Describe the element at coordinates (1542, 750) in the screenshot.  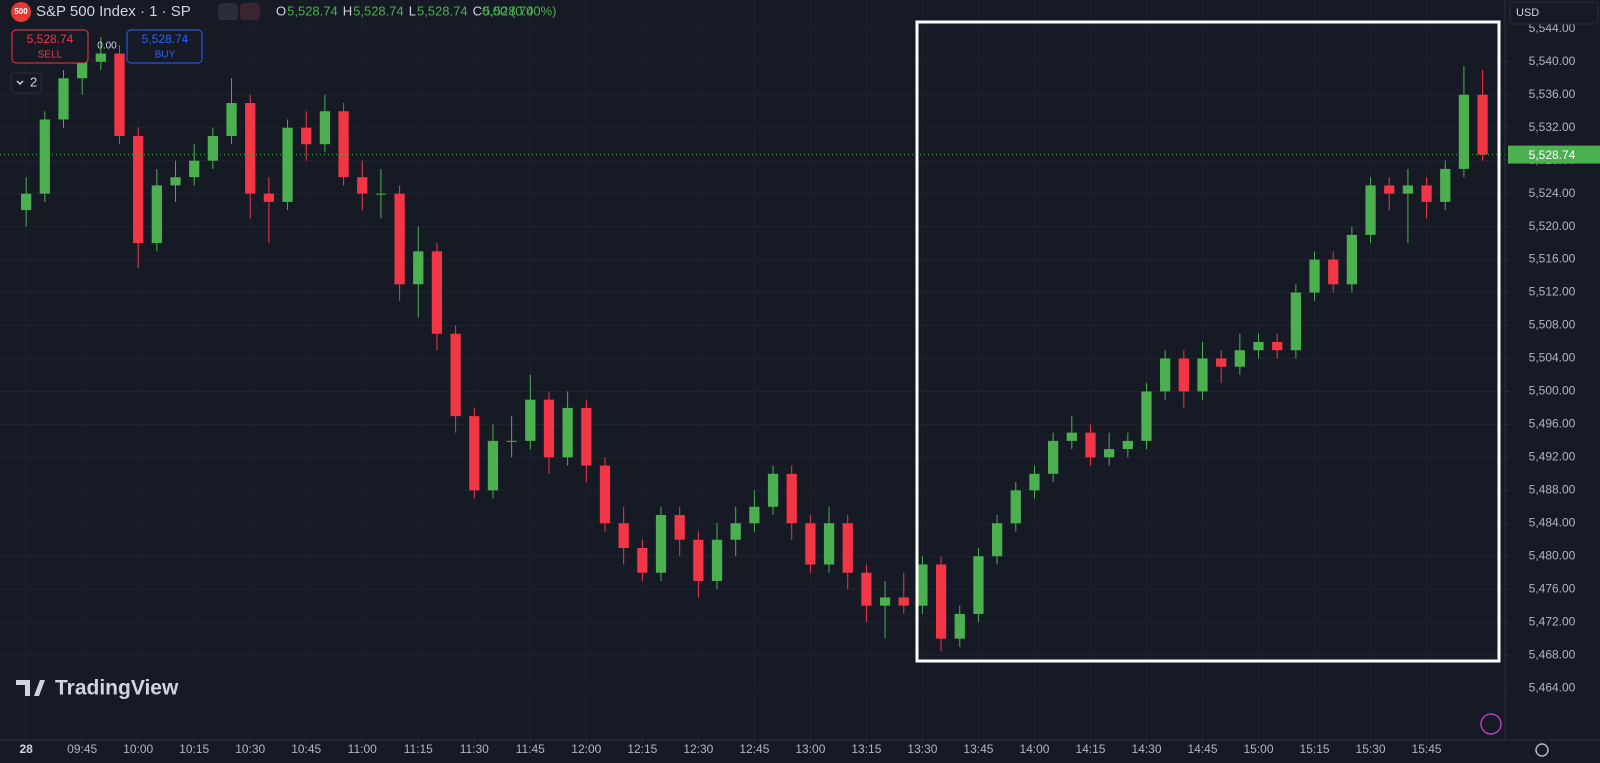
I see `settings-button` at that location.